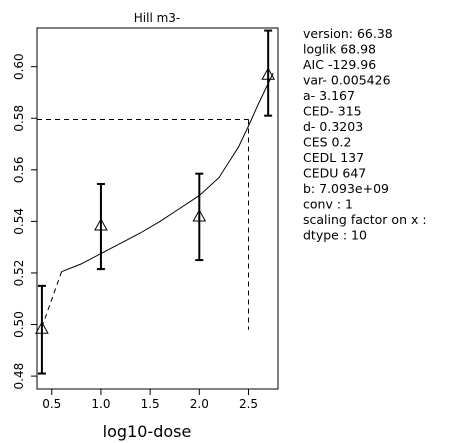 Image resolution: width=449 pixels, height=443 pixels. Describe the element at coordinates (334, 173) in the screenshot. I see `stats-line: CEDU 647` at that location.